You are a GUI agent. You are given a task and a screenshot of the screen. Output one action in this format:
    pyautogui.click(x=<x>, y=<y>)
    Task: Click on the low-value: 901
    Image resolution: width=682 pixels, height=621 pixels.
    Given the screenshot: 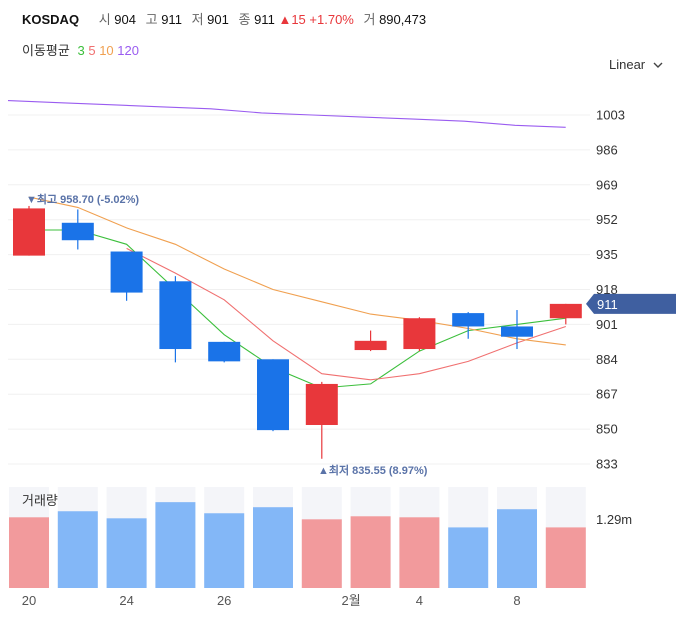 What is the action you would take?
    pyautogui.click(x=218, y=19)
    